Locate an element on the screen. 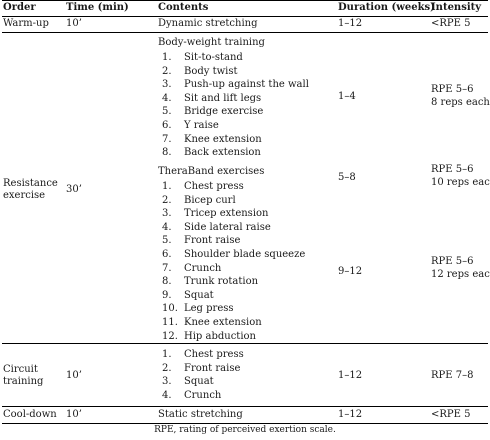 The image size is (490, 440). theraband-title: TheraBand exercises is located at coordinates (211, 171).